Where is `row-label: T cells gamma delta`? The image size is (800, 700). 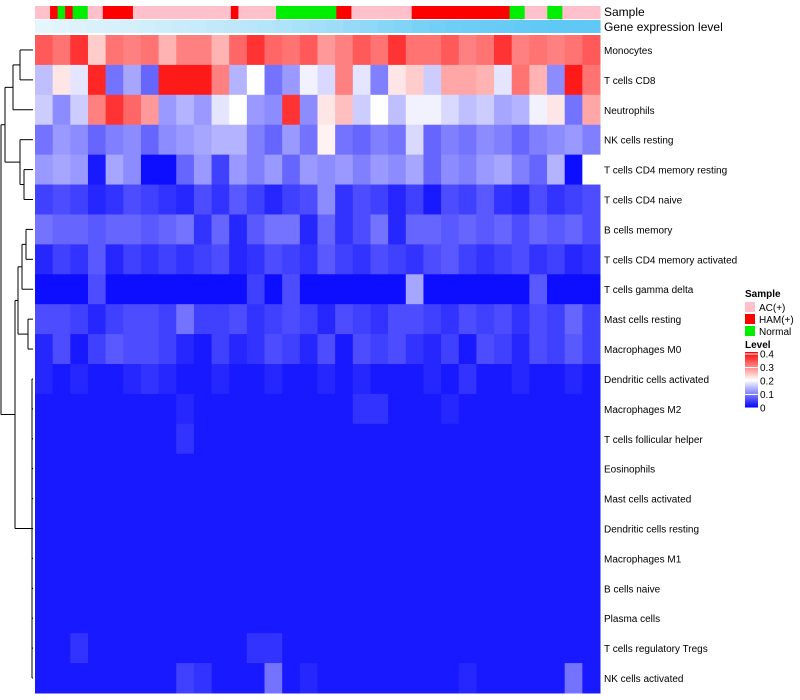 row-label: T cells gamma delta is located at coordinates (649, 290).